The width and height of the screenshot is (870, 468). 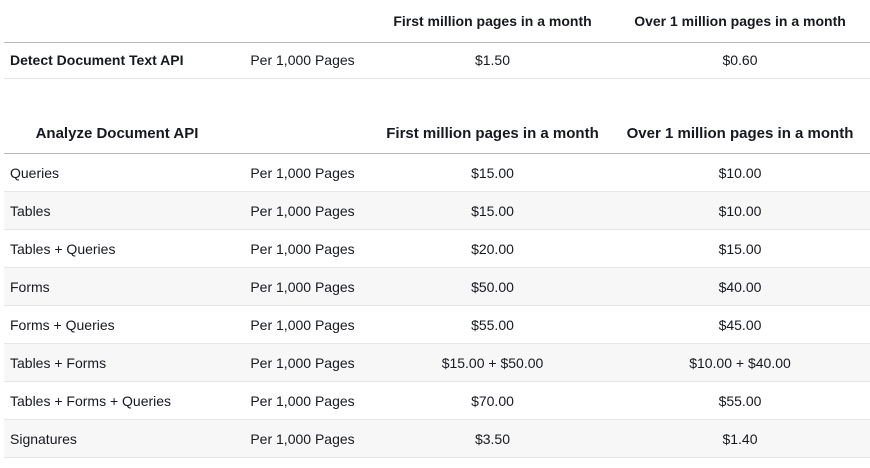 What do you see at coordinates (740, 20) in the screenshot?
I see `detect-header-over-million: Over 1 million pages in a month` at bounding box center [740, 20].